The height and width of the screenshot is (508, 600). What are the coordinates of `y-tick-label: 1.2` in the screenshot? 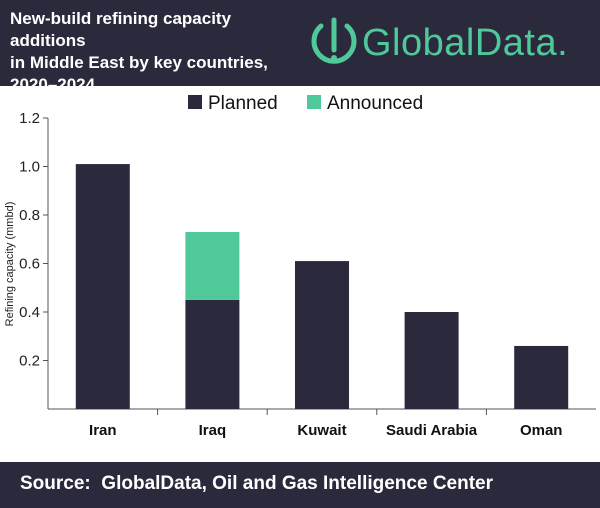 It's located at (29, 118).